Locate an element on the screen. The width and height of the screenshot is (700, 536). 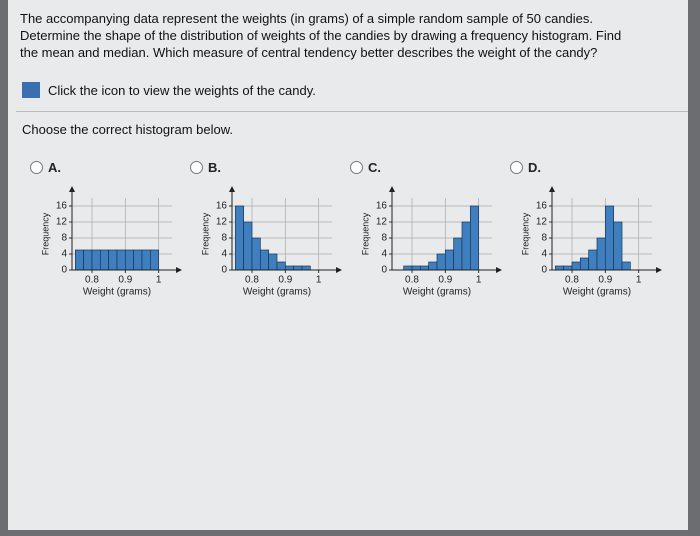
option-label: A. is located at coordinates (54, 167).